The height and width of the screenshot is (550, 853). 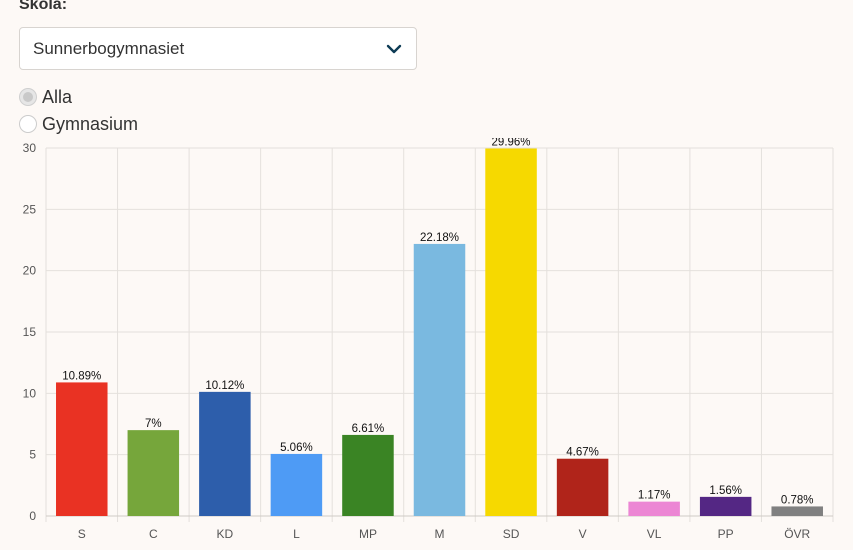 I want to click on x-tick-label: L, so click(x=296, y=534).